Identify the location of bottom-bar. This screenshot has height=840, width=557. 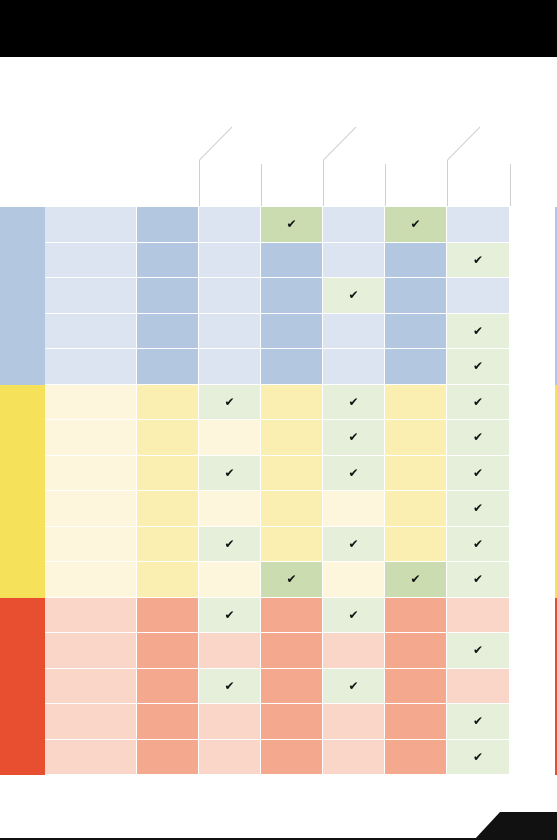
(278, 839).